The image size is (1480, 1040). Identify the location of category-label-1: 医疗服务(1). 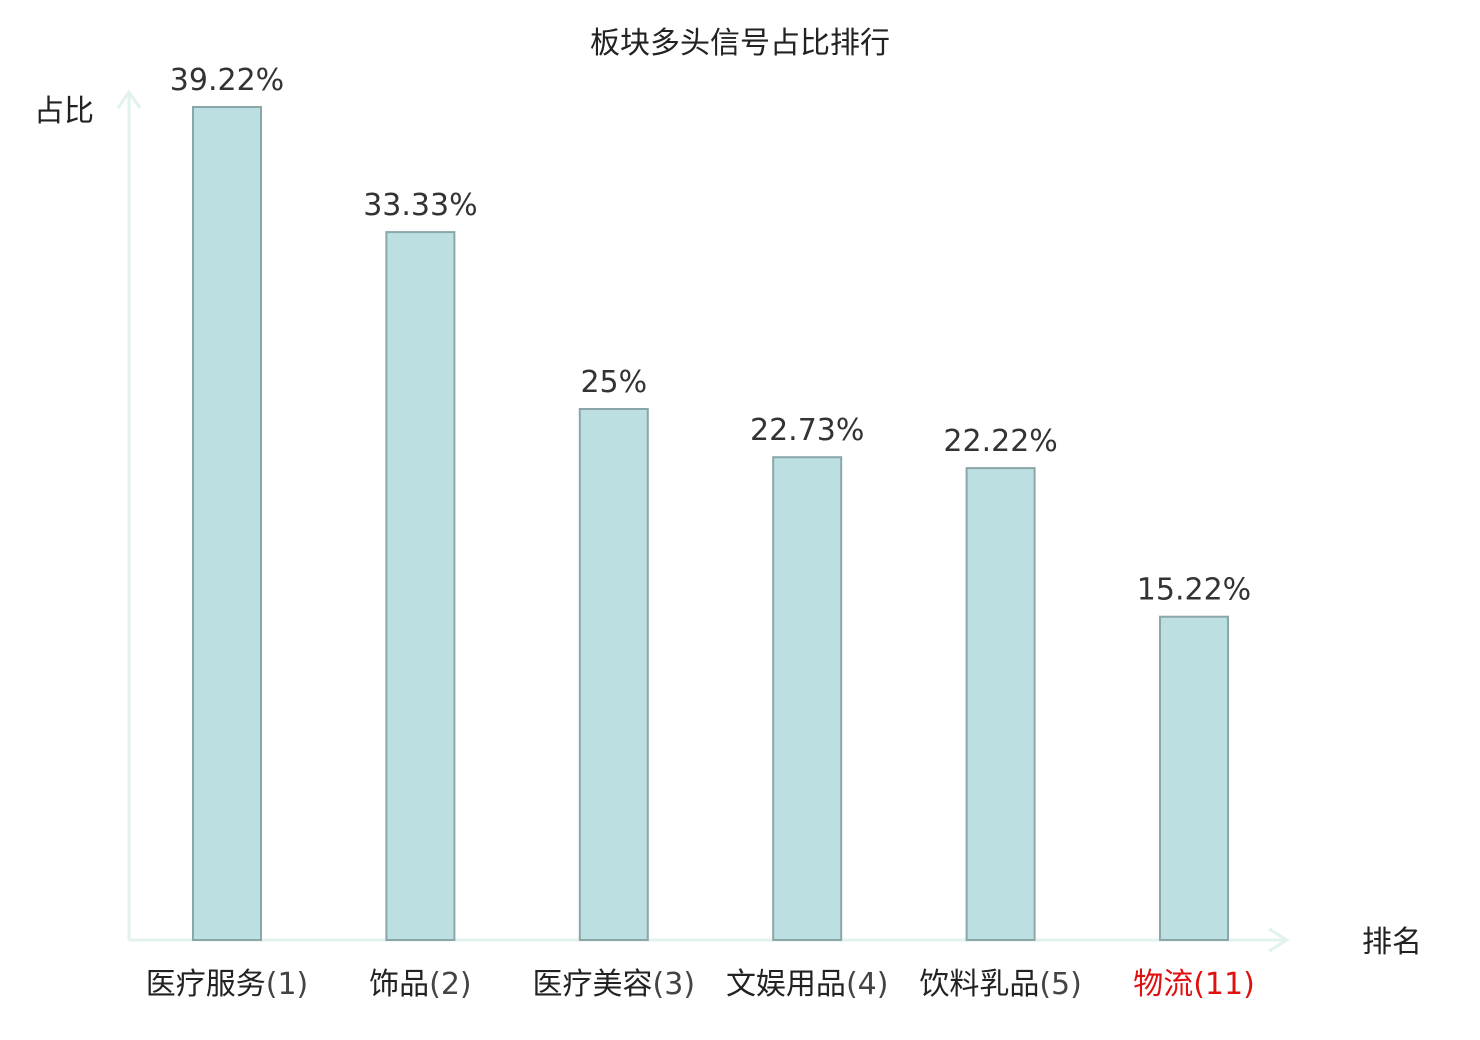
(227, 984).